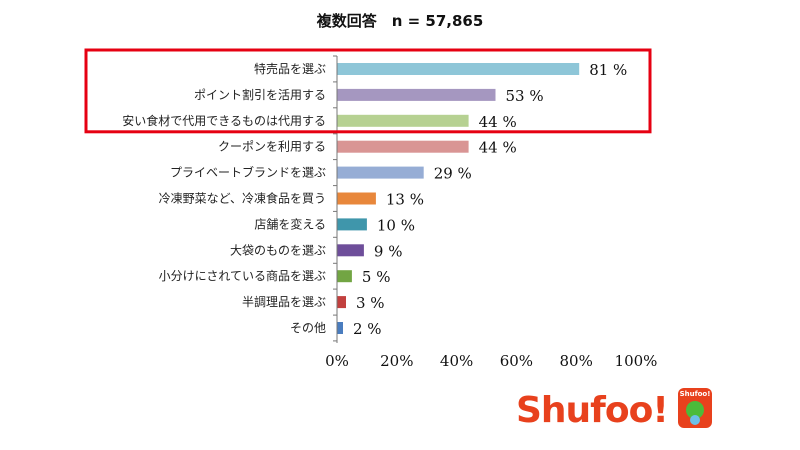  Describe the element at coordinates (636, 361) in the screenshot. I see `x-tick-label-5: 100%` at that location.